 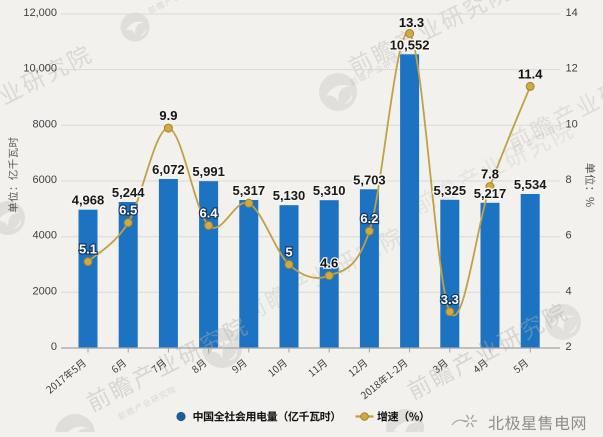 What do you see at coordinates (329, 263) in the screenshot?
I see `svg-text: 4.6` at bounding box center [329, 263].